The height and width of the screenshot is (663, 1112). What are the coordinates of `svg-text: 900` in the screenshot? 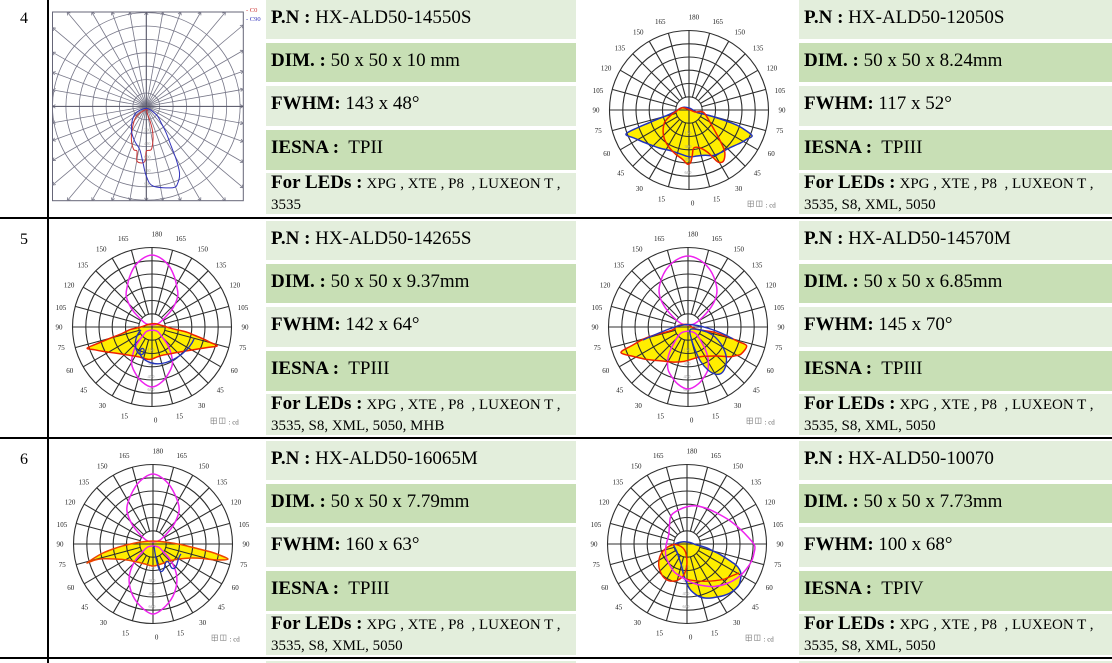 It's located at (147, 183).